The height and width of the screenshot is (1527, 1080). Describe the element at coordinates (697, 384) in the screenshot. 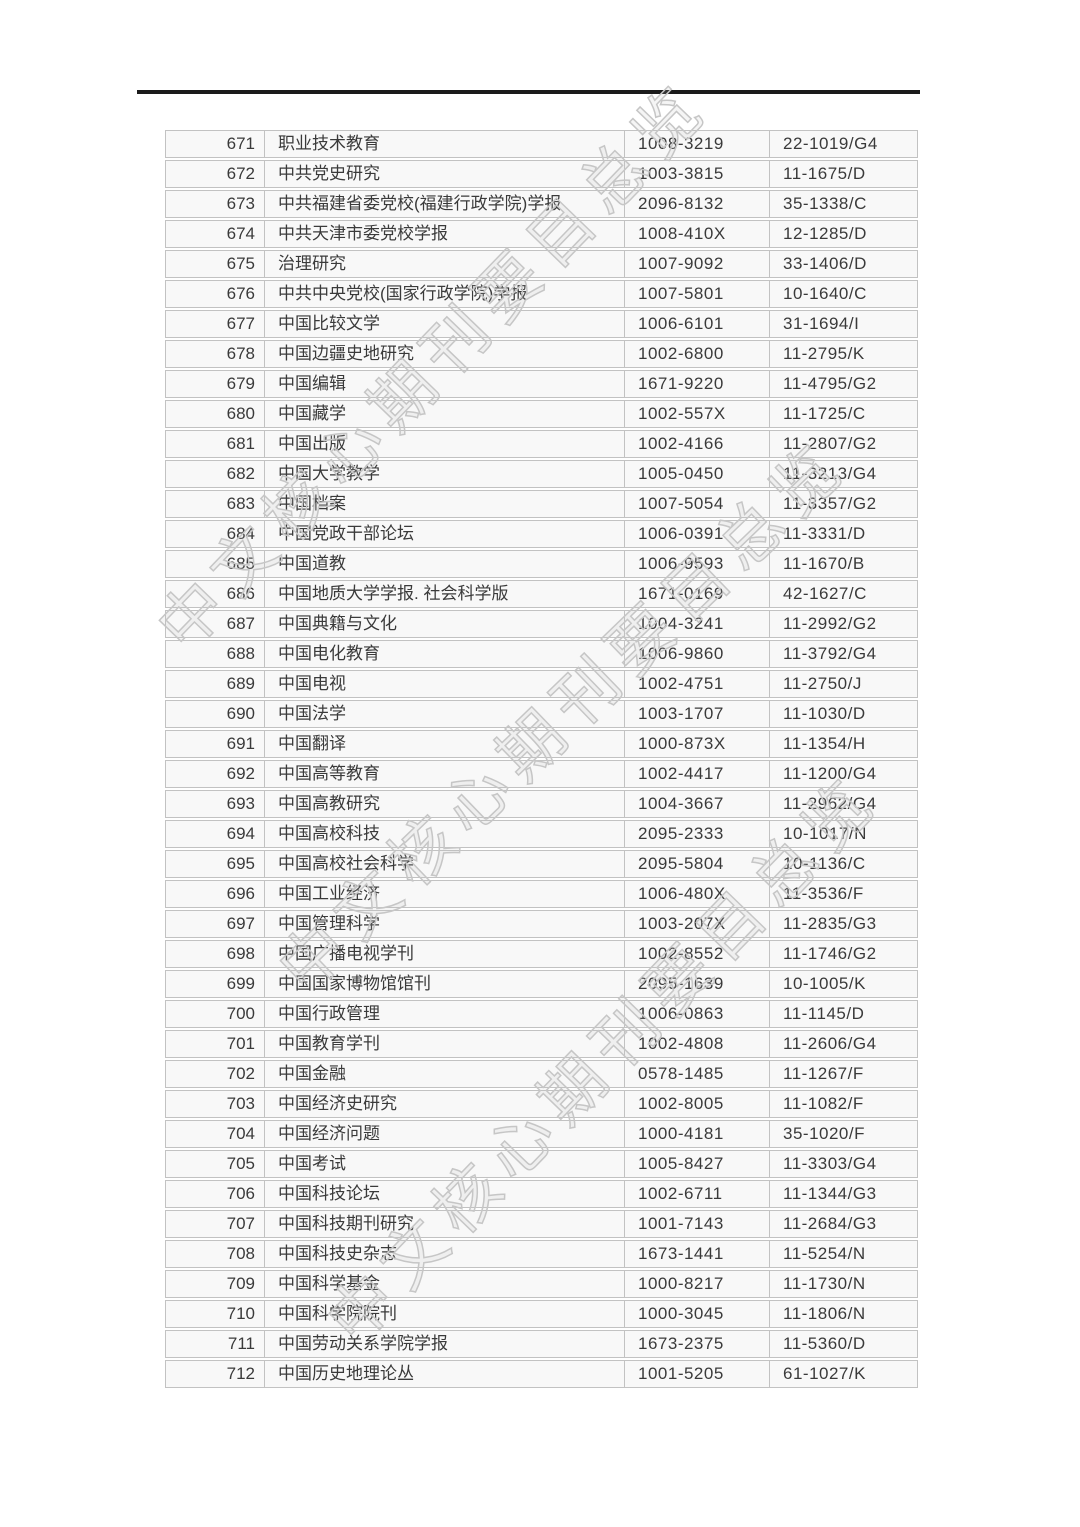

I see `cell-issn: 1671-9220` at that location.